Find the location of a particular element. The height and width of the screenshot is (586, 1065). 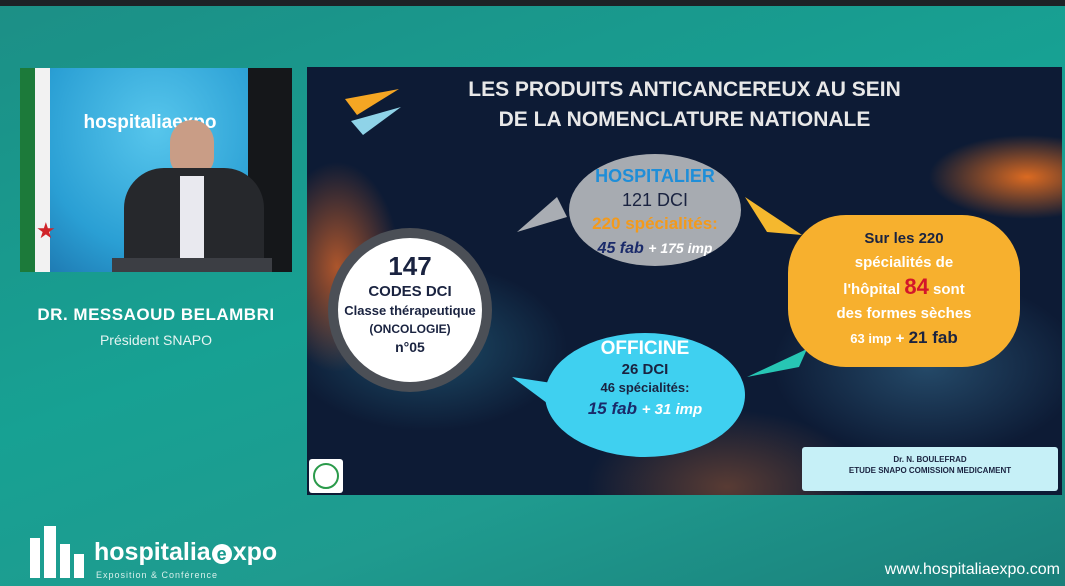

classe: Classe thérapeutique is located at coordinates (410, 310).